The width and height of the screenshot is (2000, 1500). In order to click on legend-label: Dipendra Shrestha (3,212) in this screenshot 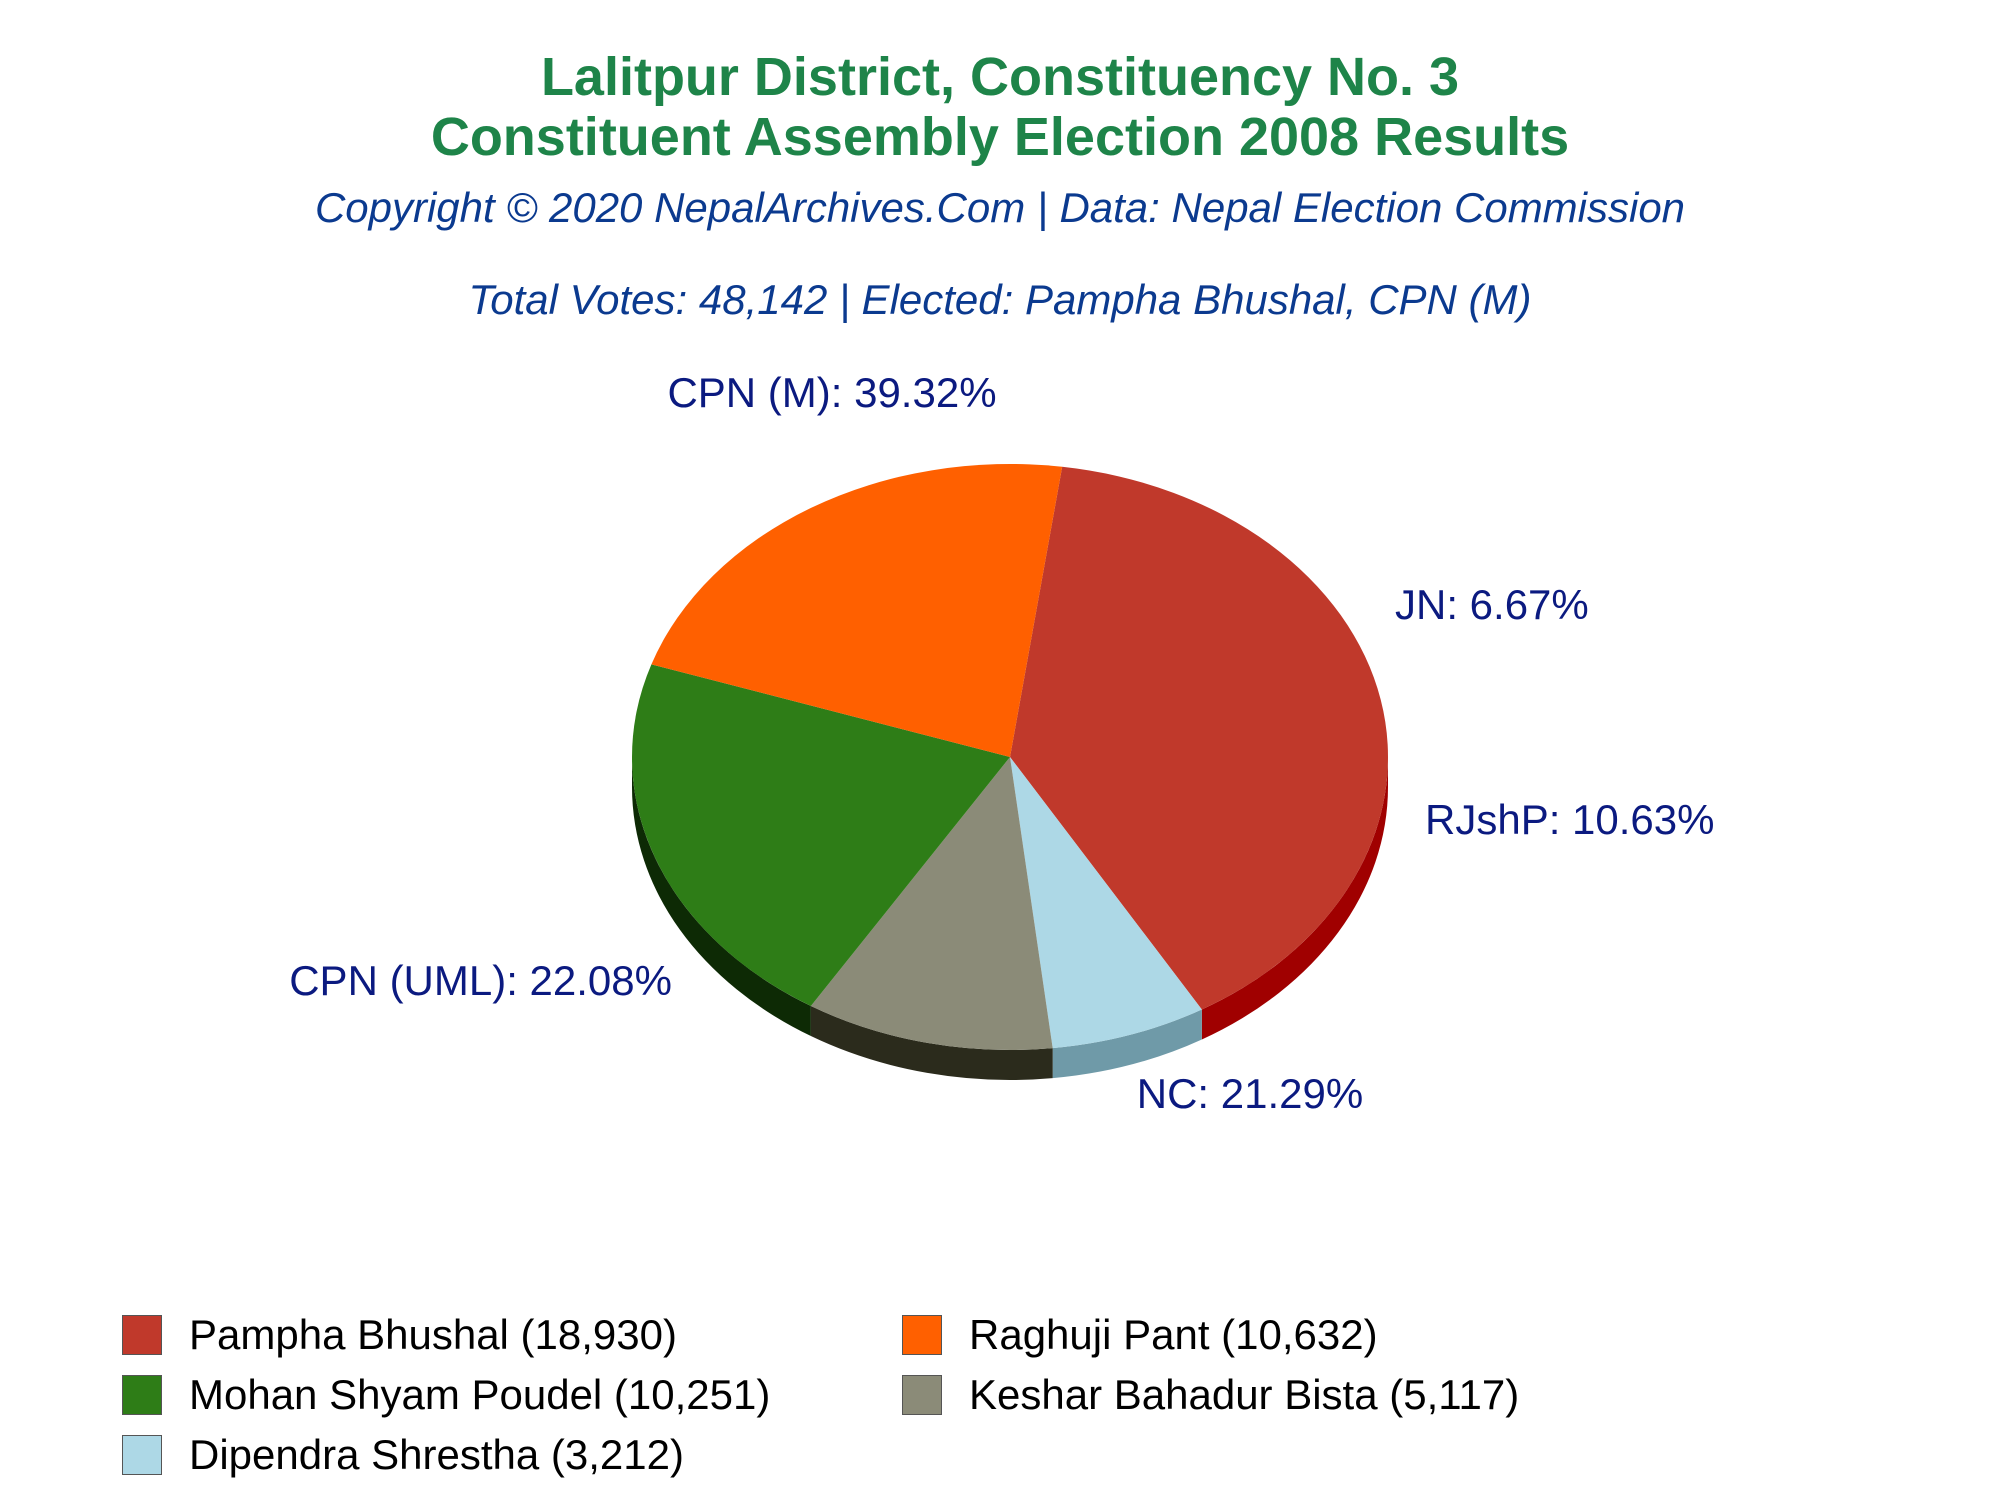, I will do `click(436, 1454)`.